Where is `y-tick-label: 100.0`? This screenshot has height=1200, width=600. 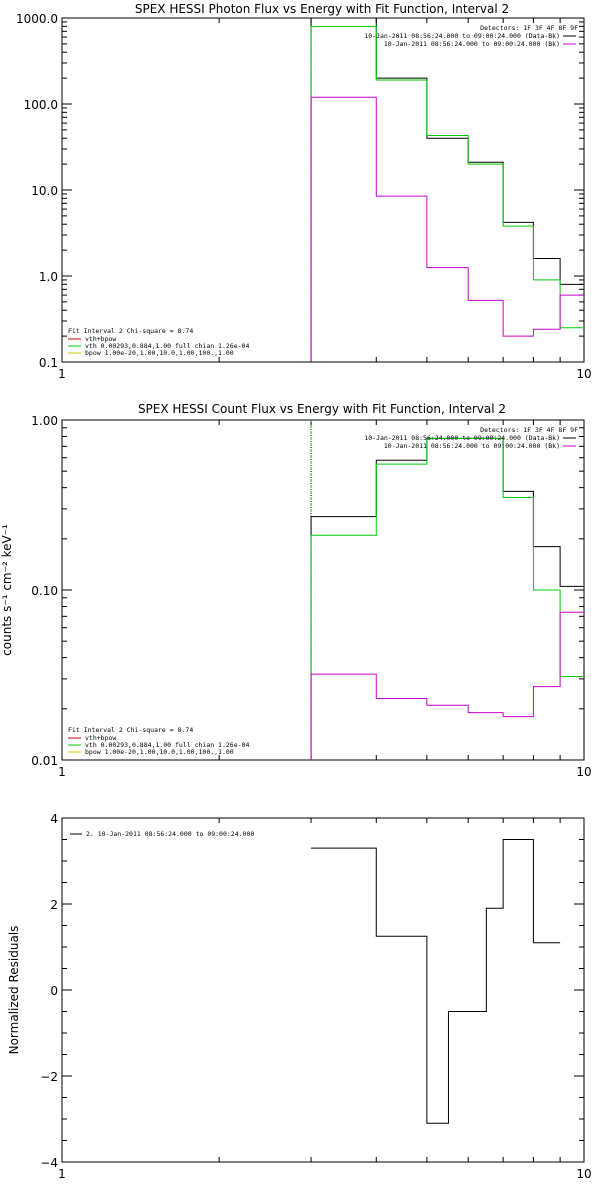 y-tick-label: 100.0 is located at coordinates (41, 105).